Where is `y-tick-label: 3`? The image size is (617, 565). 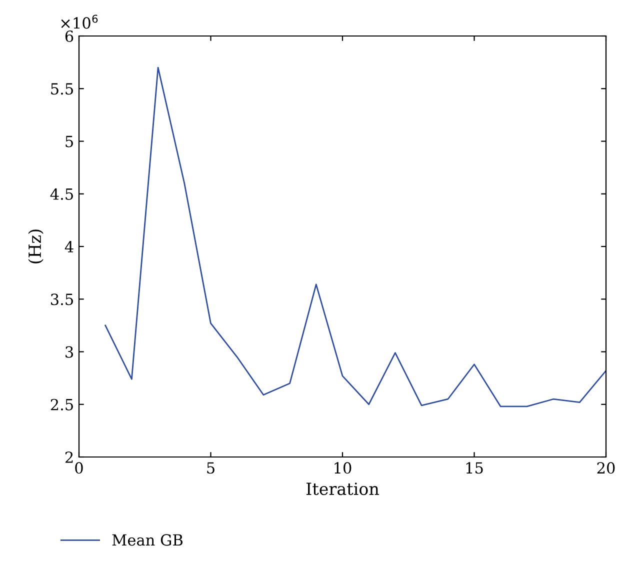 y-tick-label: 3 is located at coordinates (70, 352).